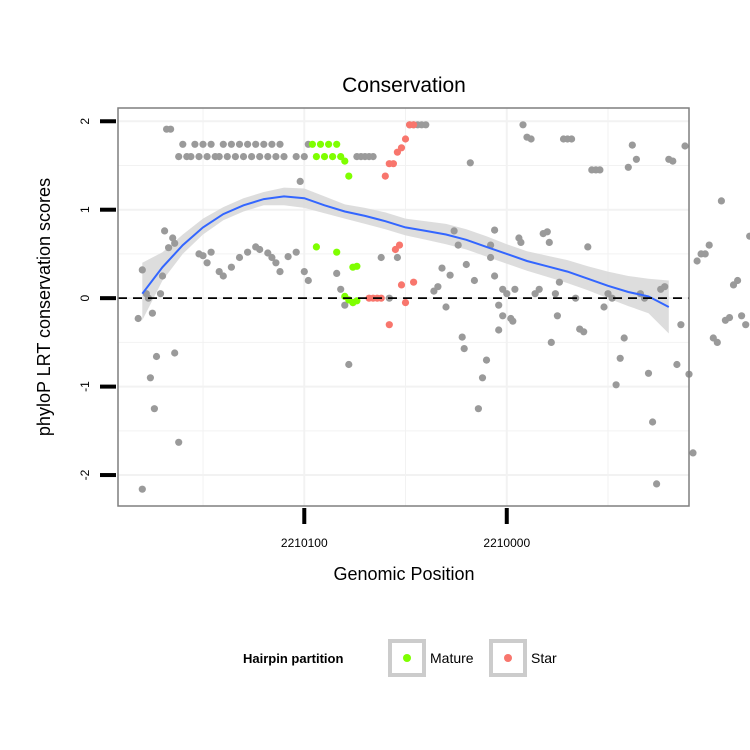 The height and width of the screenshot is (750, 750). What do you see at coordinates (404, 85) in the screenshot?
I see `chart-title: Conservation` at bounding box center [404, 85].